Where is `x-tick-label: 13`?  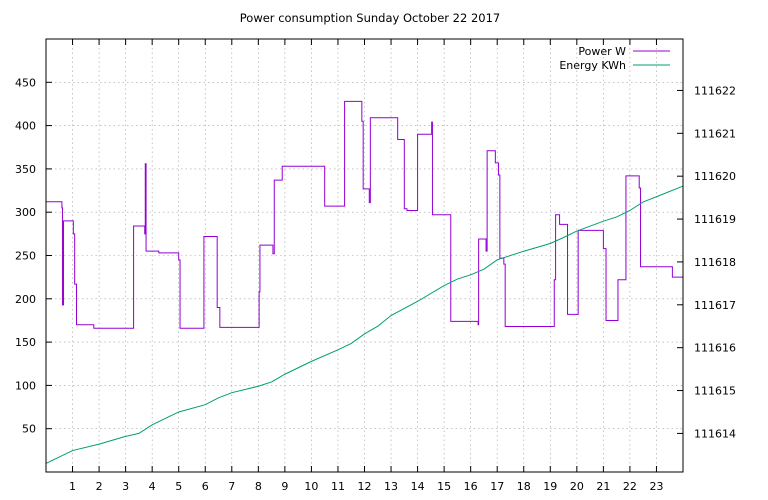 x-tick-label: 13 is located at coordinates (391, 486).